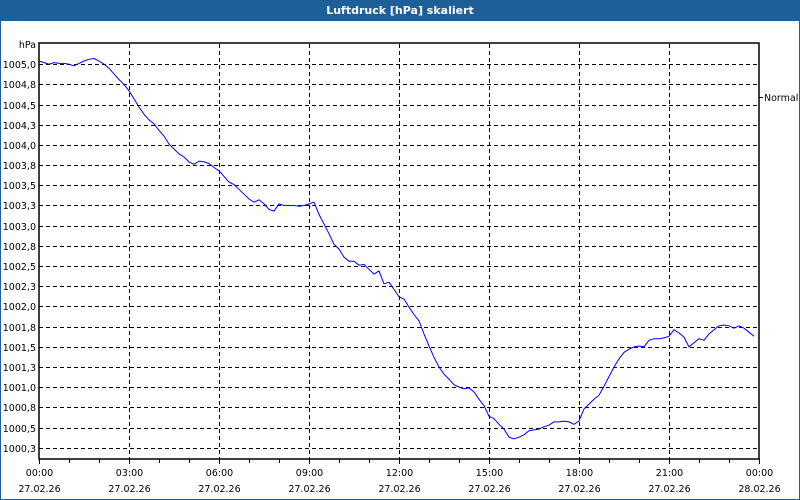  Describe the element at coordinates (669, 473) in the screenshot. I see `x-tick-time: 21:00` at that location.